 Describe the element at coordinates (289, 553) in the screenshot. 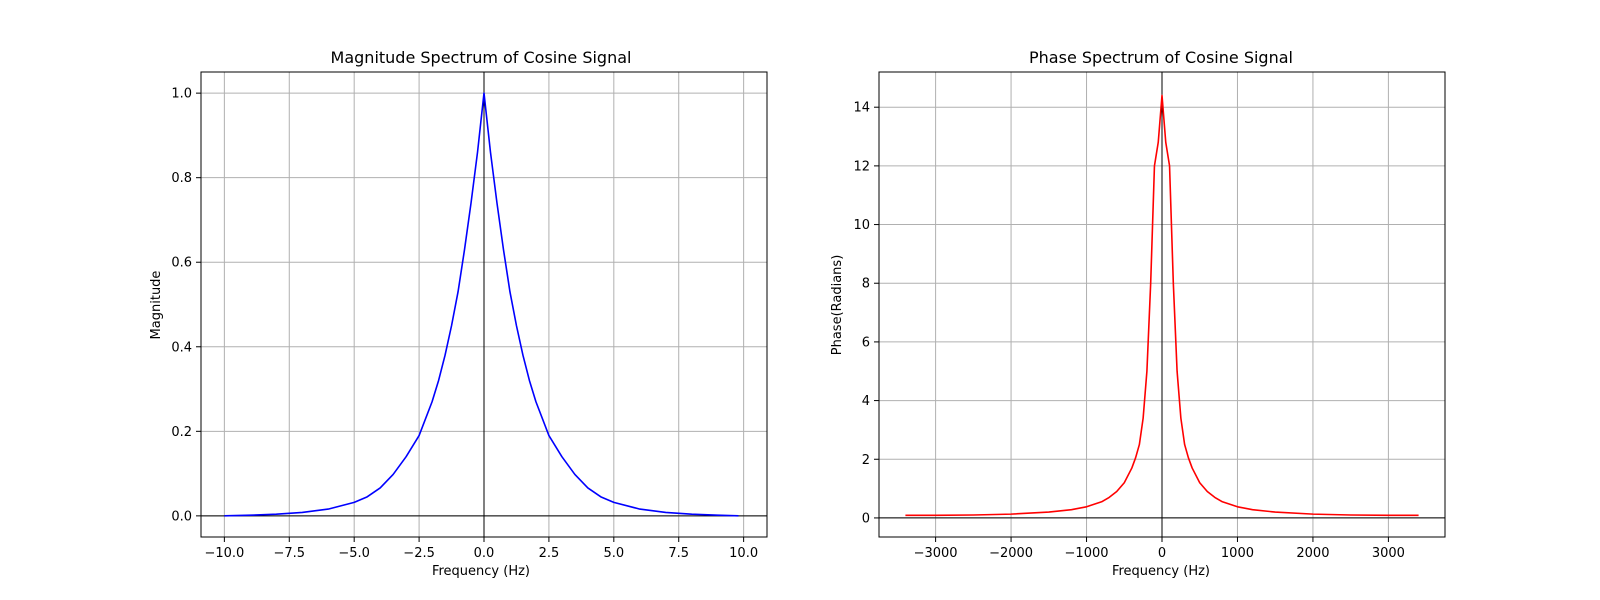

I see `magnitude-x-tick-label: −7.5` at that location.